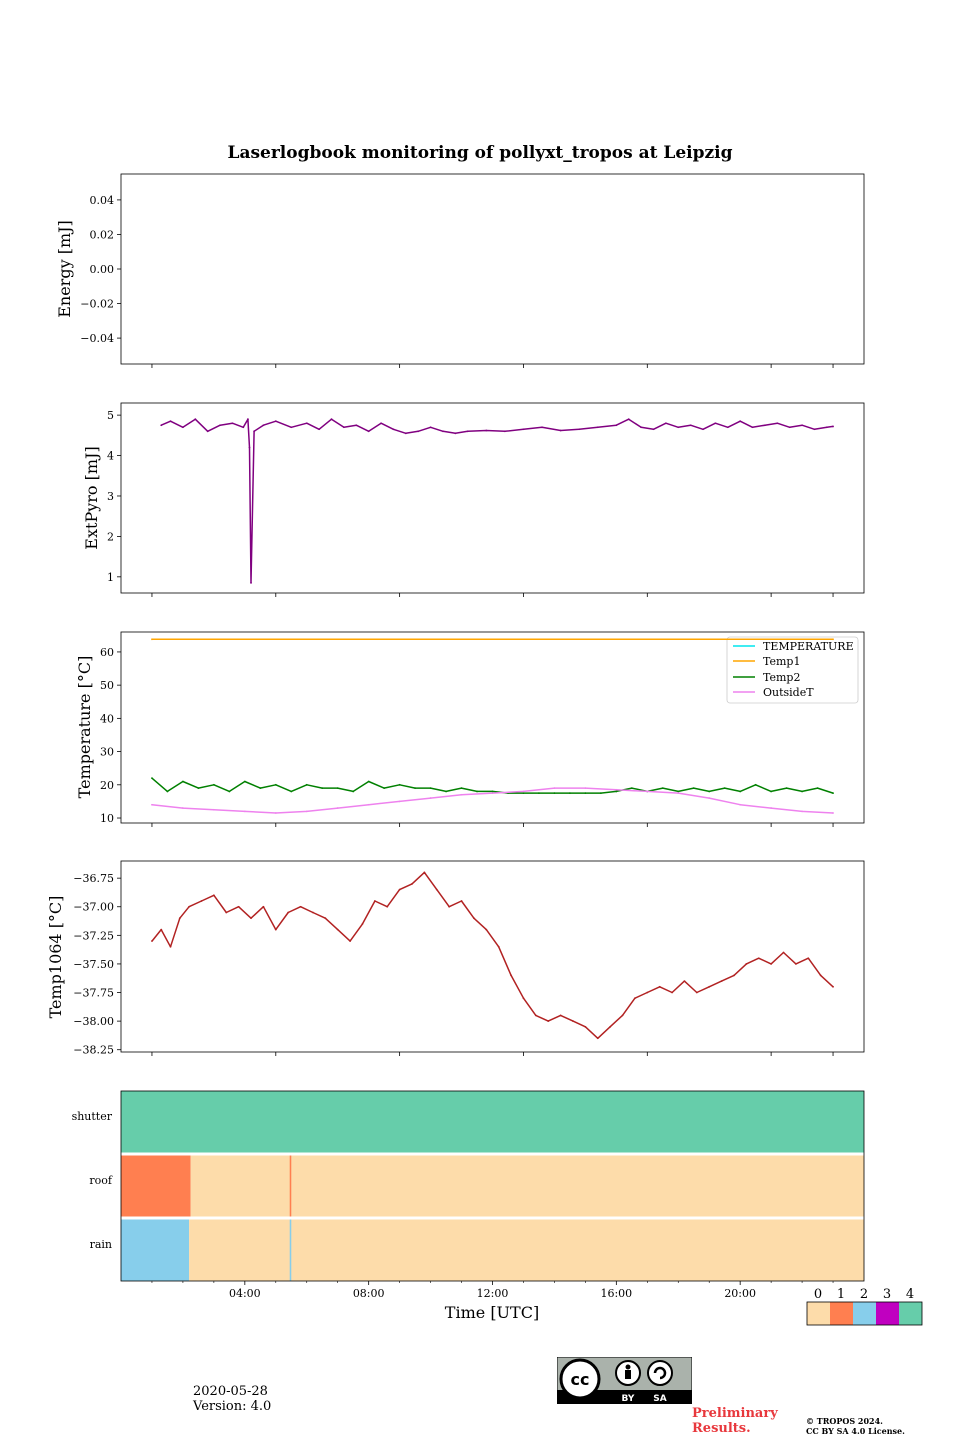 The height and width of the screenshot is (1440, 960). I want to click on extpyro-series-extpyro, so click(497, 501).